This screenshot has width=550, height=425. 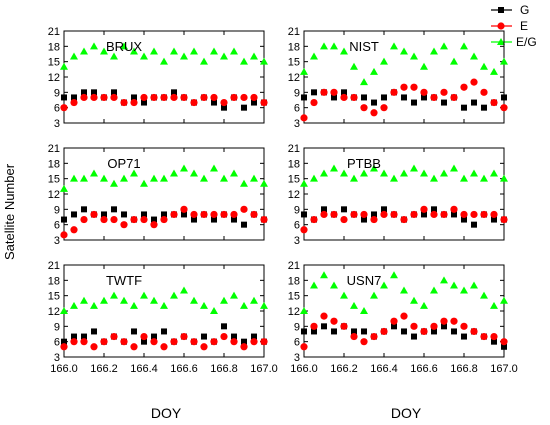 I want to click on panel-title: PTBB, so click(x=364, y=163).